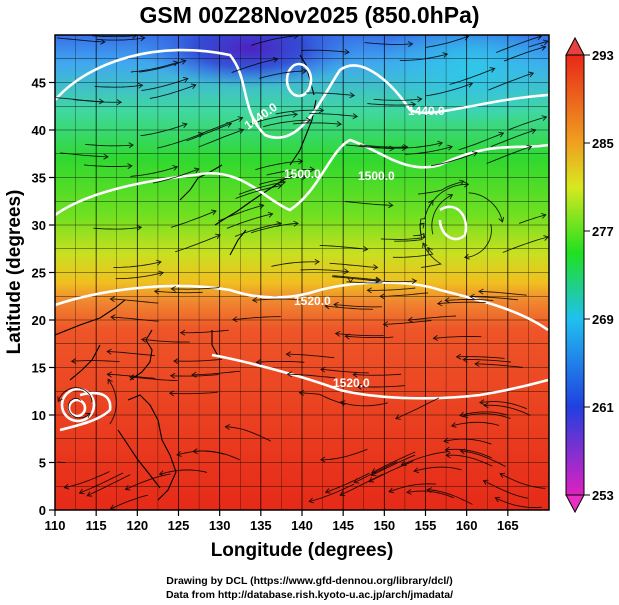  I want to click on x-tick-label: 165, so click(508, 525).